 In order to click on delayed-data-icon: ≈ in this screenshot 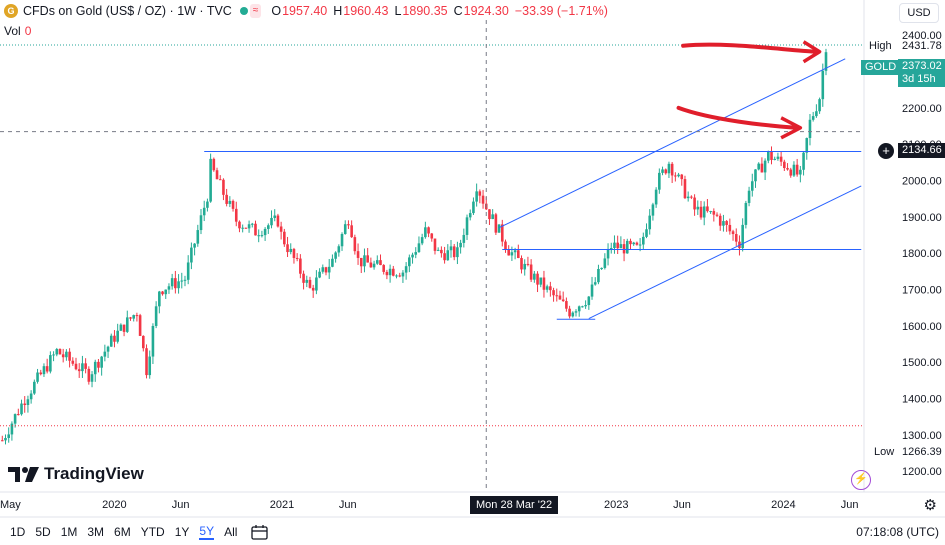, I will do `click(255, 11)`.